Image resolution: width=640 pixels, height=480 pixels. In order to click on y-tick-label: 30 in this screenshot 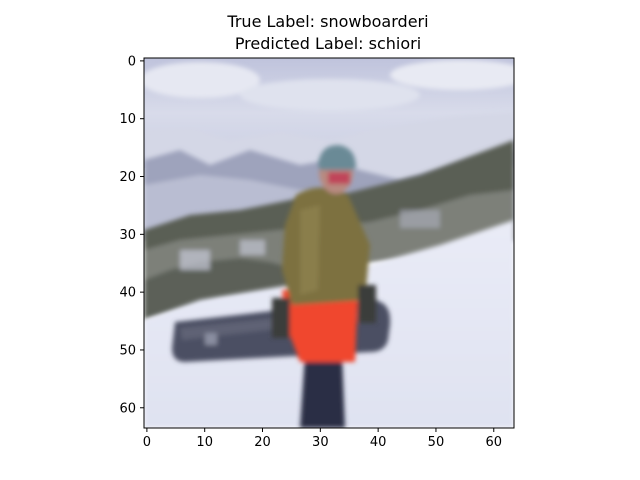, I will do `click(127, 235)`.